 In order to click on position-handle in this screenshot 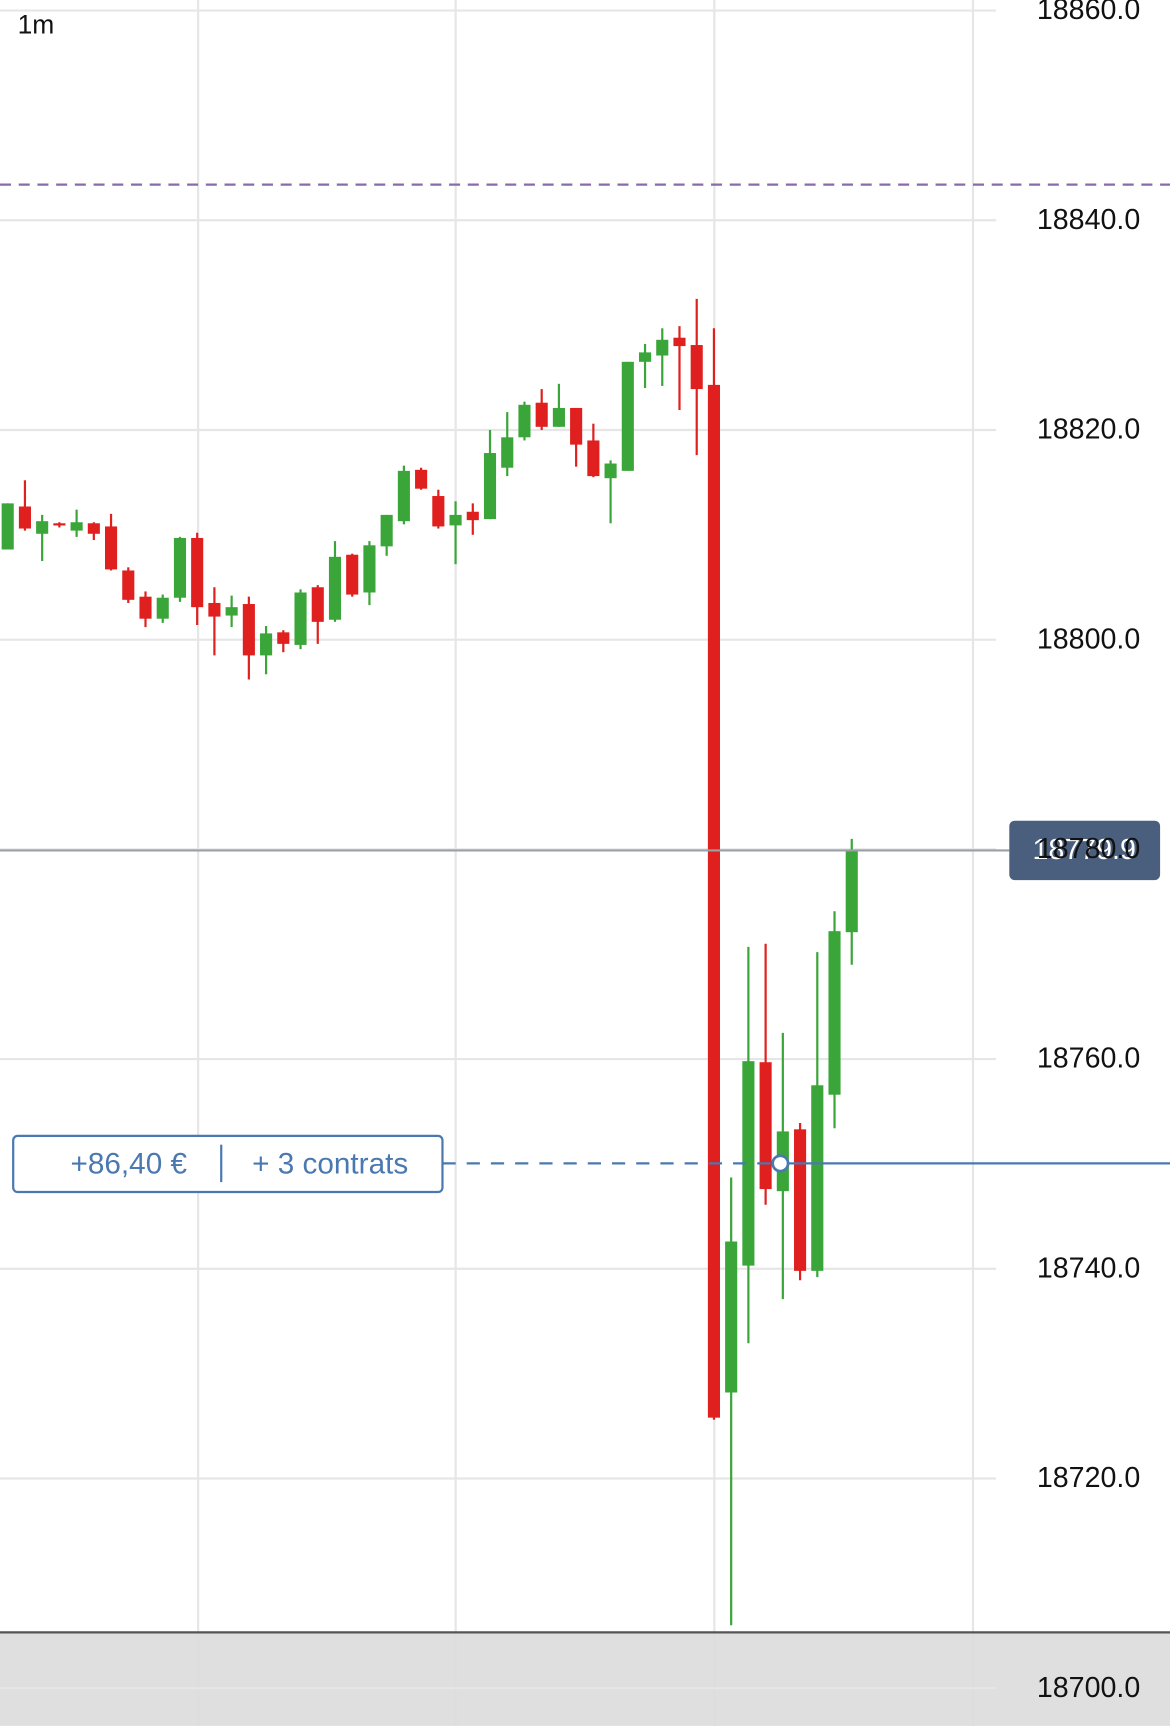, I will do `click(780, 1163)`.